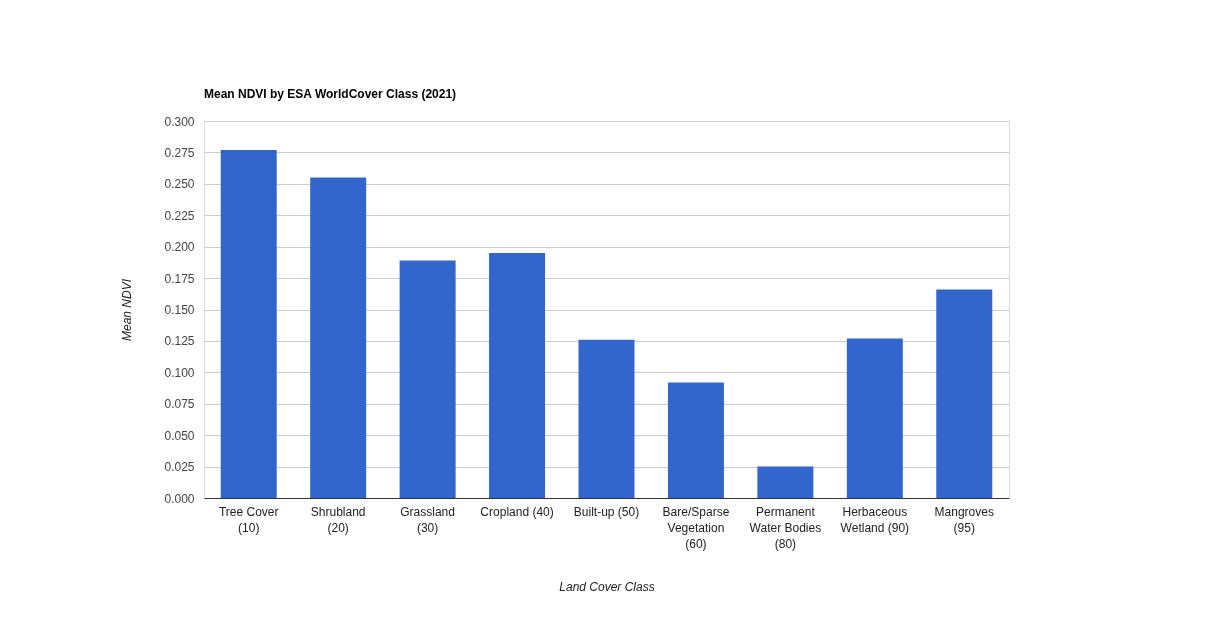 The height and width of the screenshot is (619, 1217). I want to click on y-tick-label: 0.225, so click(179, 215).